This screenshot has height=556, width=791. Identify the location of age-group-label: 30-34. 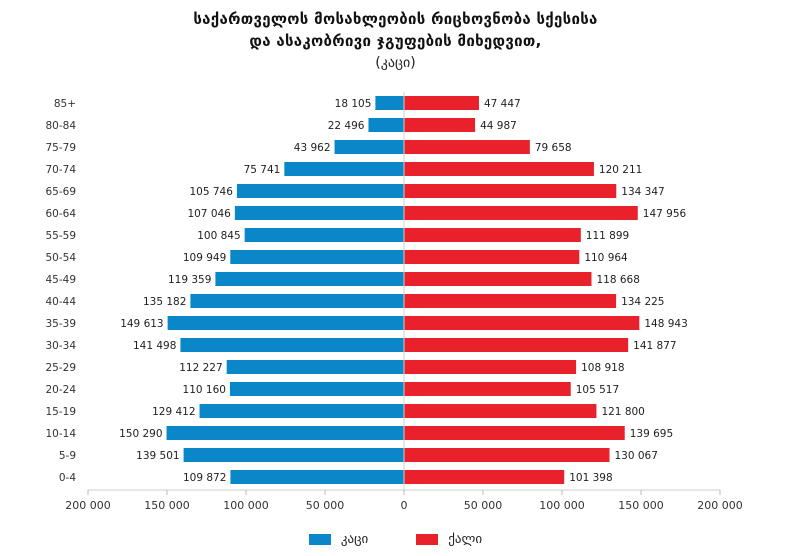
(60, 346).